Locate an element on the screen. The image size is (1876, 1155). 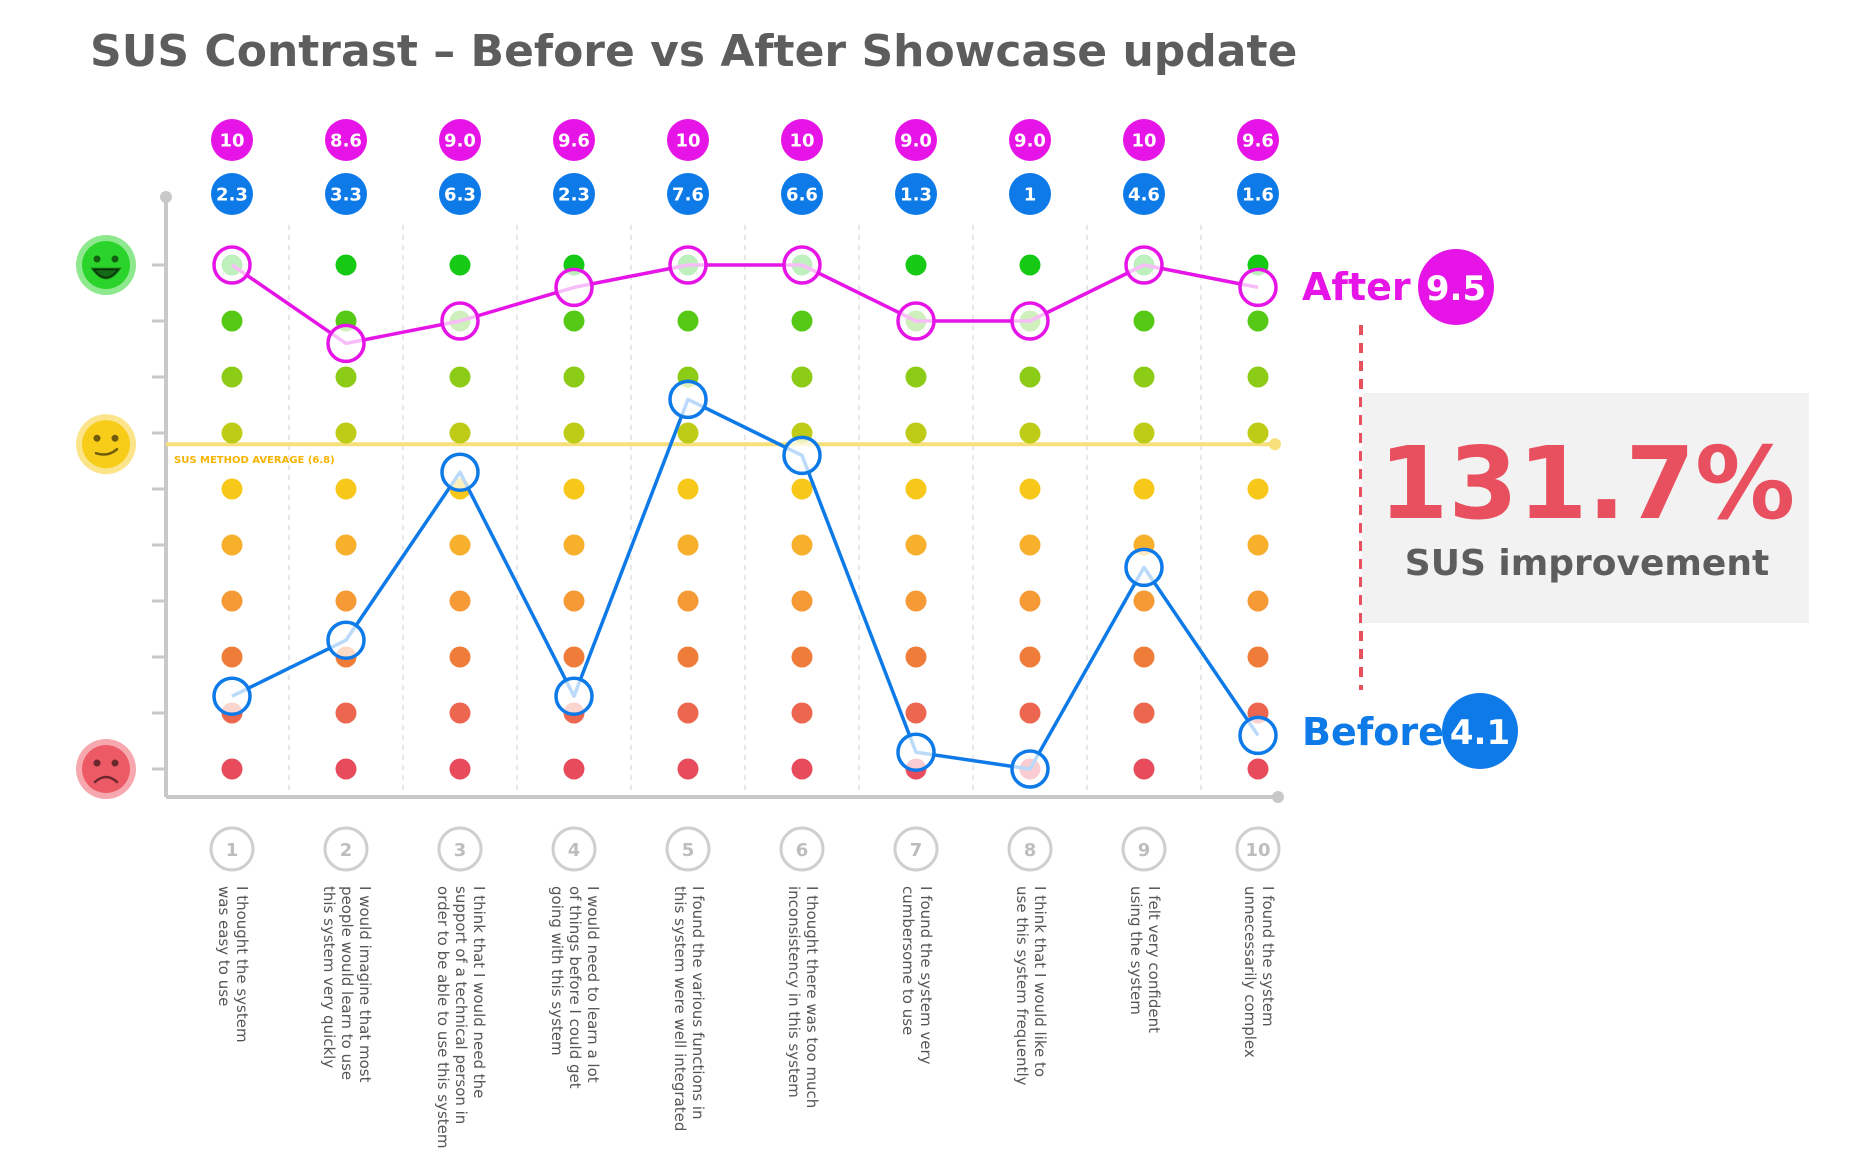
value-label-before: 1 is located at coordinates (1030, 195).